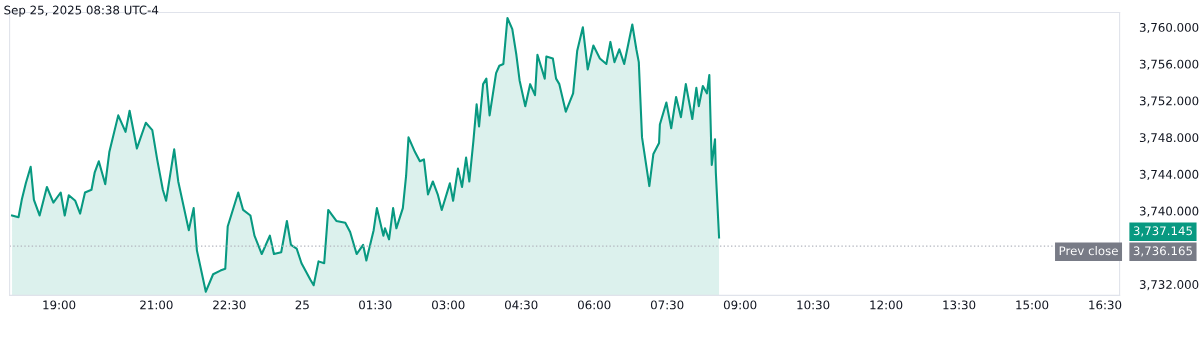  Describe the element at coordinates (1169, 64) in the screenshot. I see `y-tick-label: 3,756.000` at that location.